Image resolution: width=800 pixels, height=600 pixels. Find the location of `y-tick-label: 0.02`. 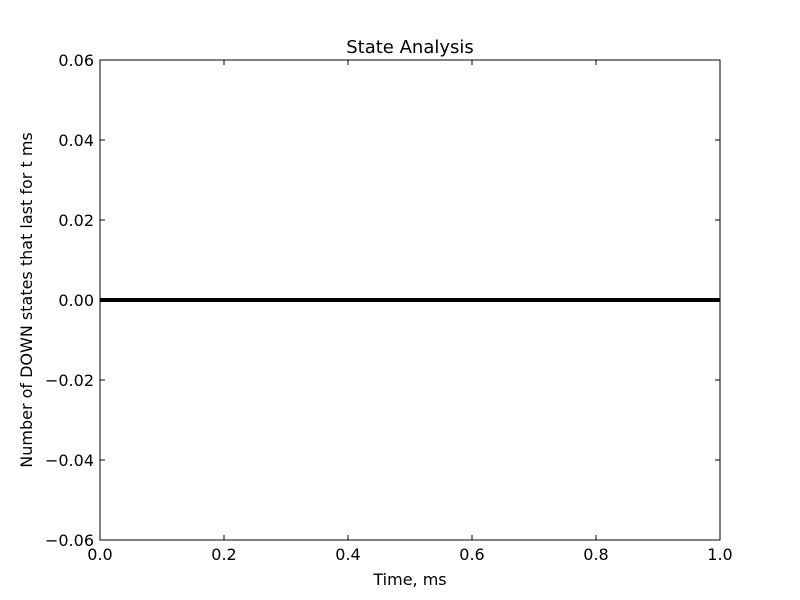

y-tick-label: 0.02 is located at coordinates (76, 220).